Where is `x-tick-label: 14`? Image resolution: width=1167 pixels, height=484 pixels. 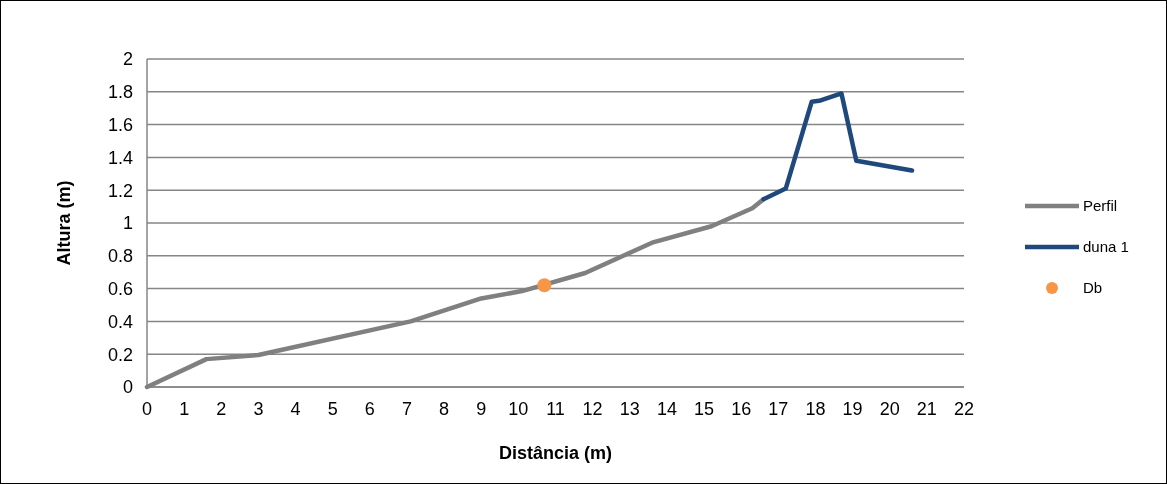 x-tick-label: 14 is located at coordinates (666, 409).